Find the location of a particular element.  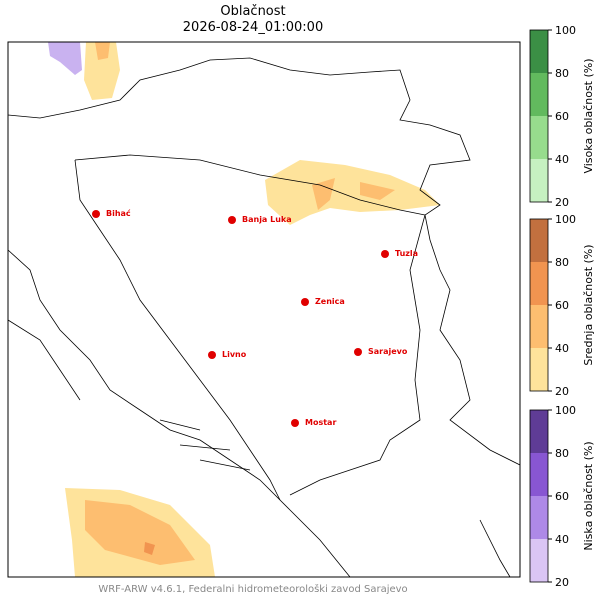

city-label: Zenica is located at coordinates (330, 301).